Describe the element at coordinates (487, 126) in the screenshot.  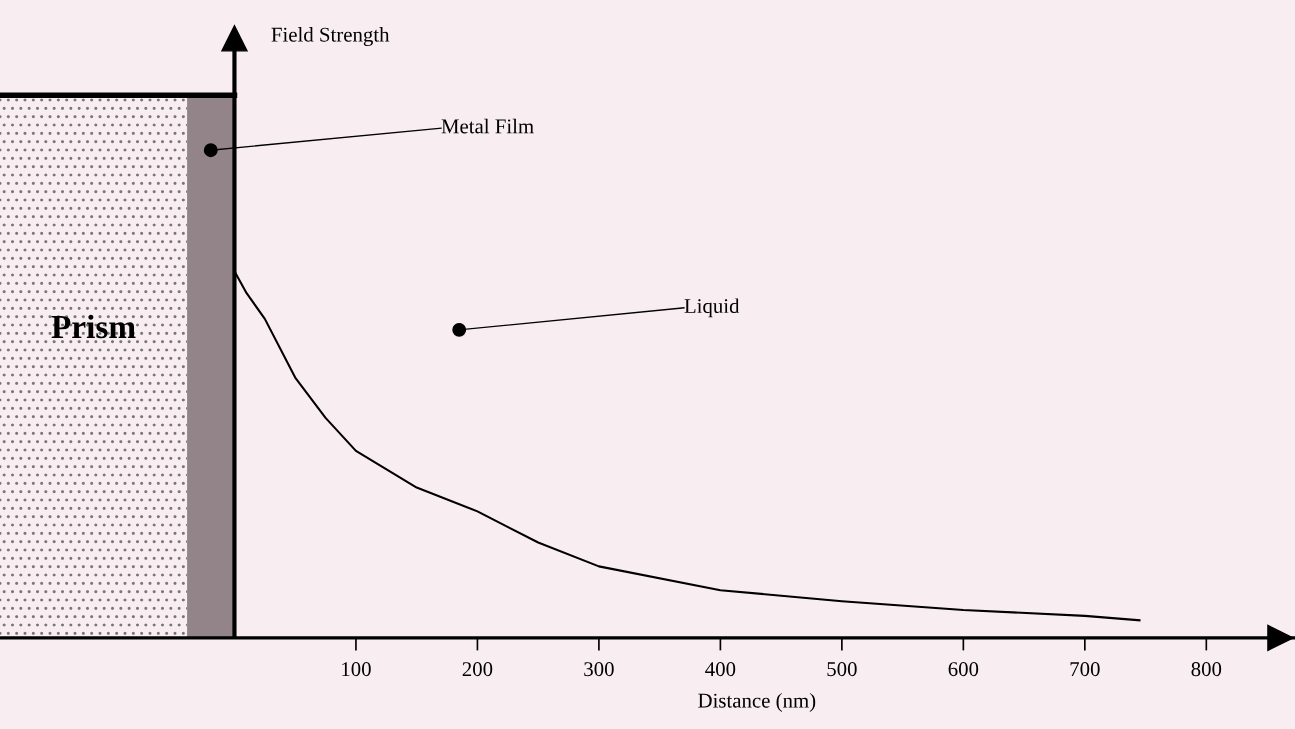
I see `band-label: Metal Film` at that location.